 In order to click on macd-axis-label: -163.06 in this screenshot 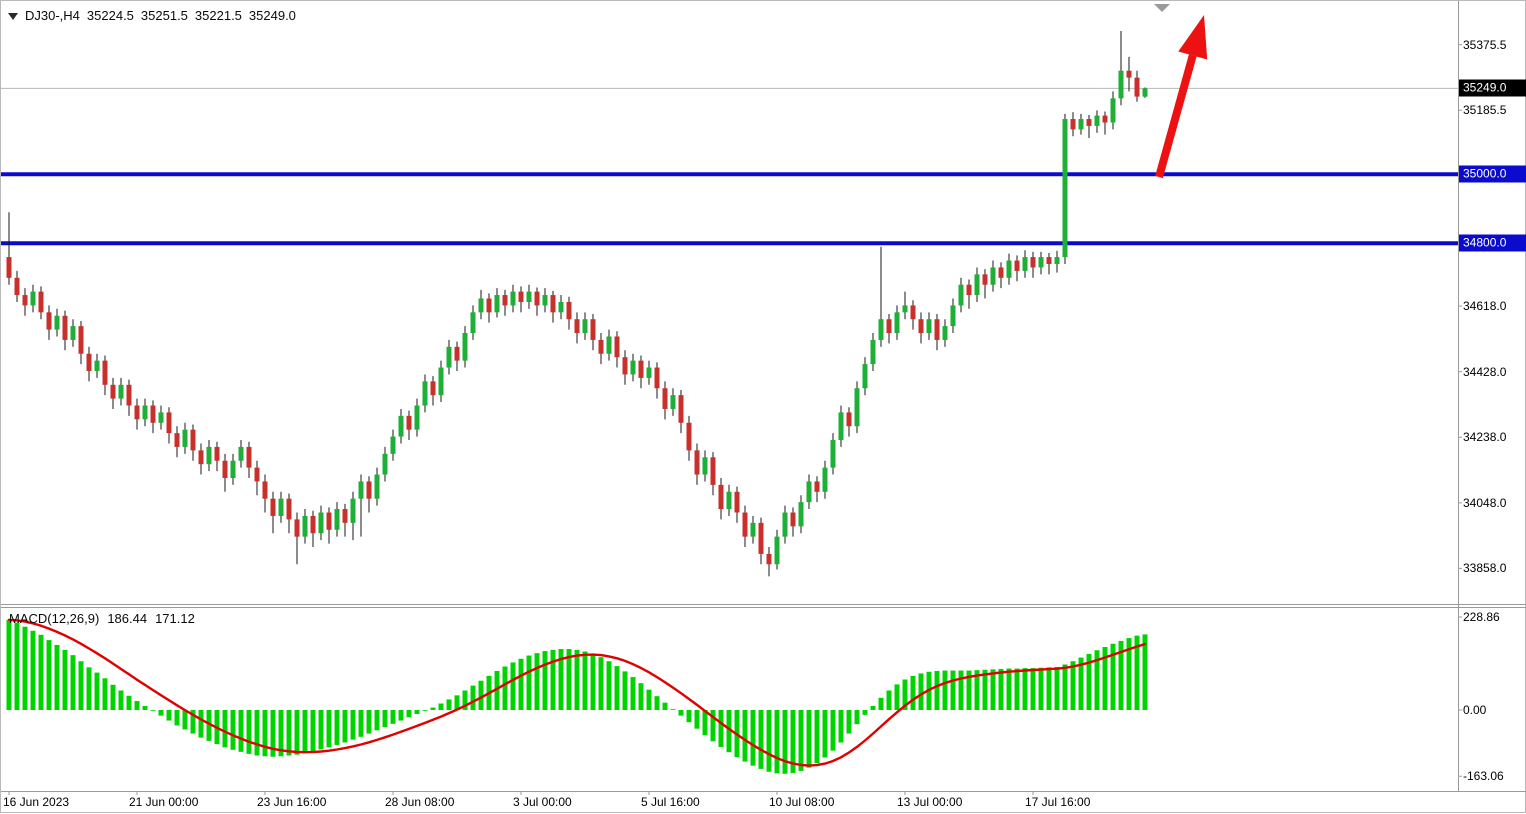, I will do `click(1483, 776)`.